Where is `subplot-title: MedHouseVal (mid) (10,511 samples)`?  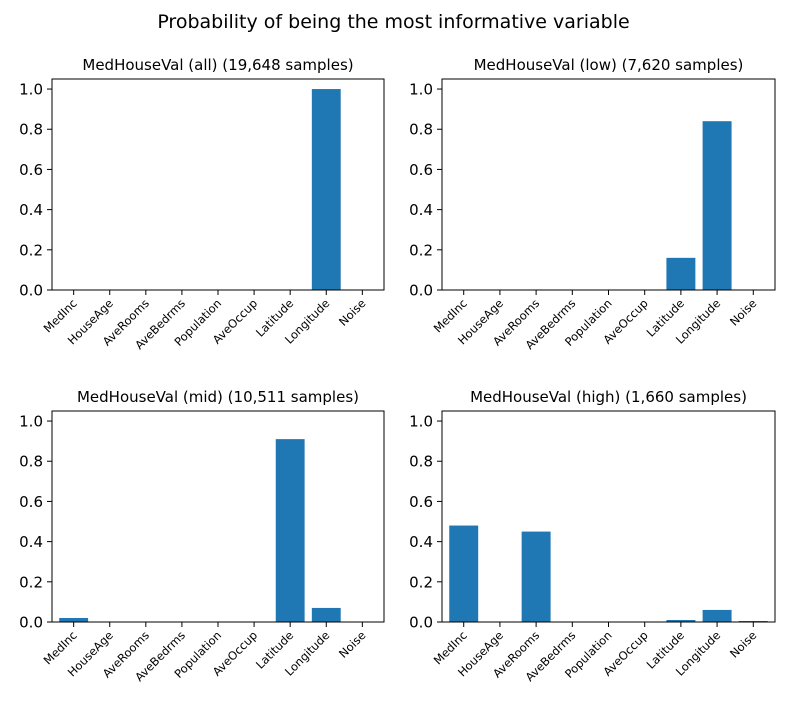
subplot-title: MedHouseVal (mid) (10,511 samples) is located at coordinates (218, 397).